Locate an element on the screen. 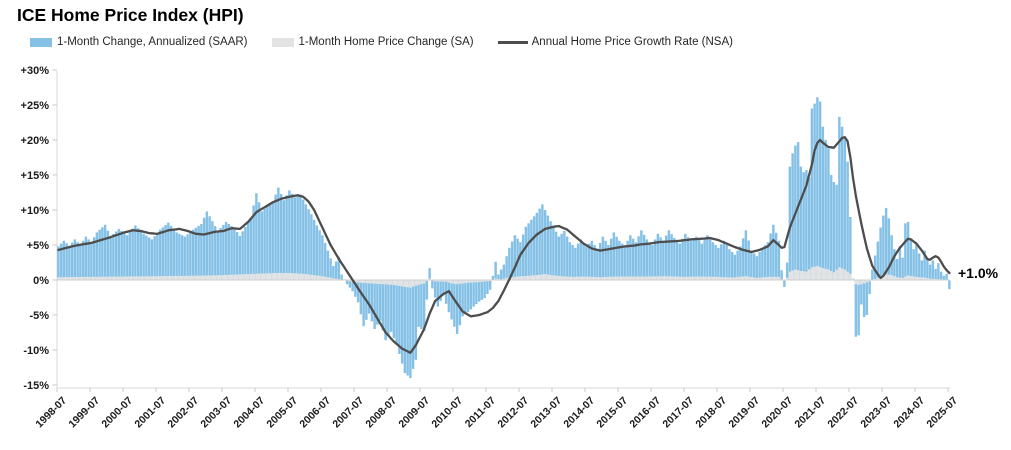 This screenshot has height=450, width=1011. svg-text: 2018-07 is located at coordinates (711, 413).